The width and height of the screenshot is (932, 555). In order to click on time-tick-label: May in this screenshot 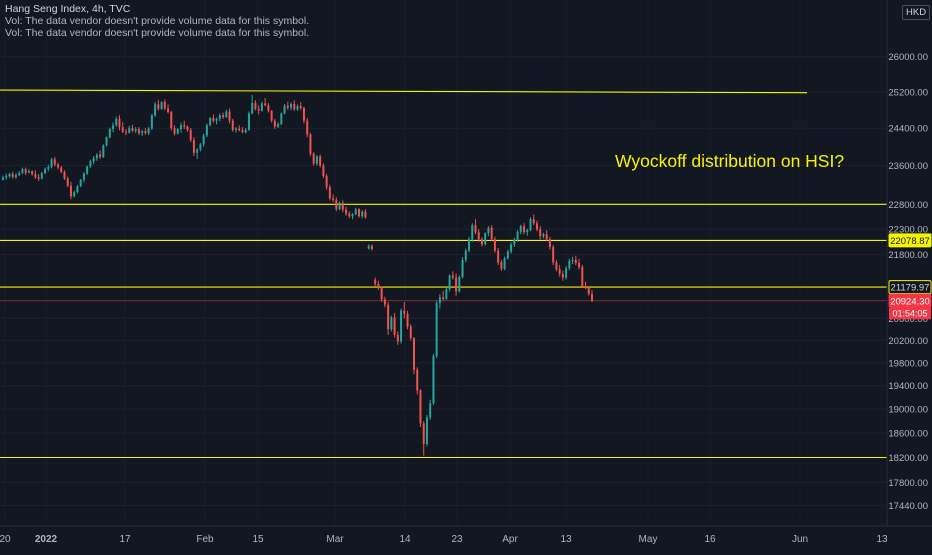, I will do `click(648, 539)`.